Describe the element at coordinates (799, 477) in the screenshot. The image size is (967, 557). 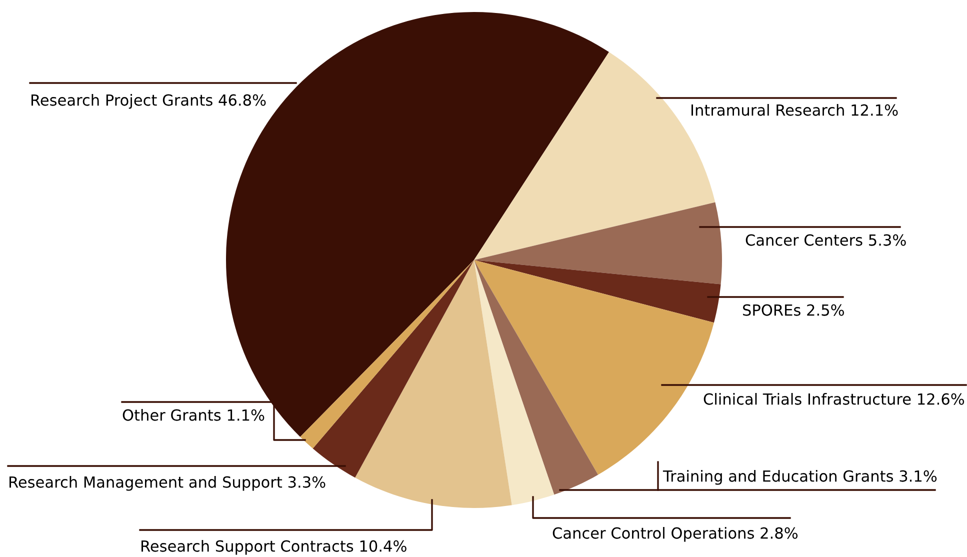
I see `slice-label: Training and Education Grants 3.1%` at that location.